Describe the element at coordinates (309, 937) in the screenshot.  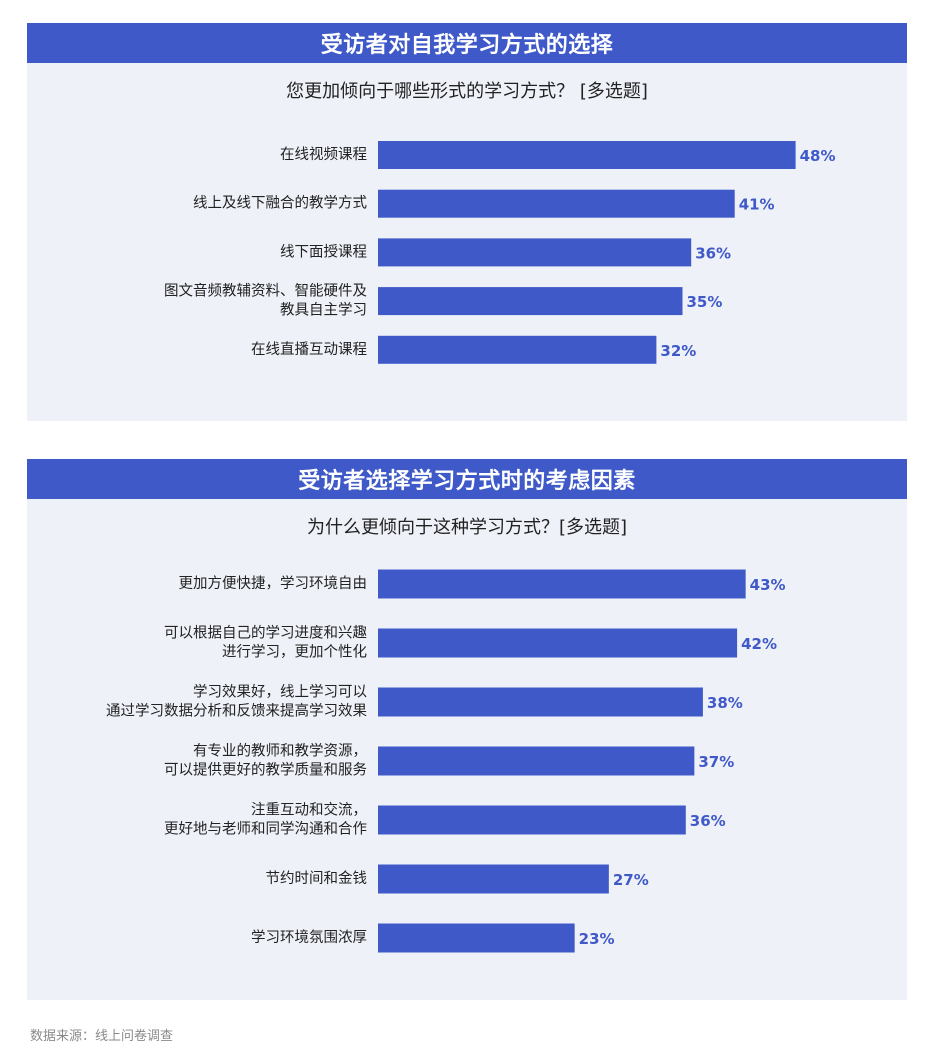
I see `category-label: 学习环境氛围浓厚` at that location.